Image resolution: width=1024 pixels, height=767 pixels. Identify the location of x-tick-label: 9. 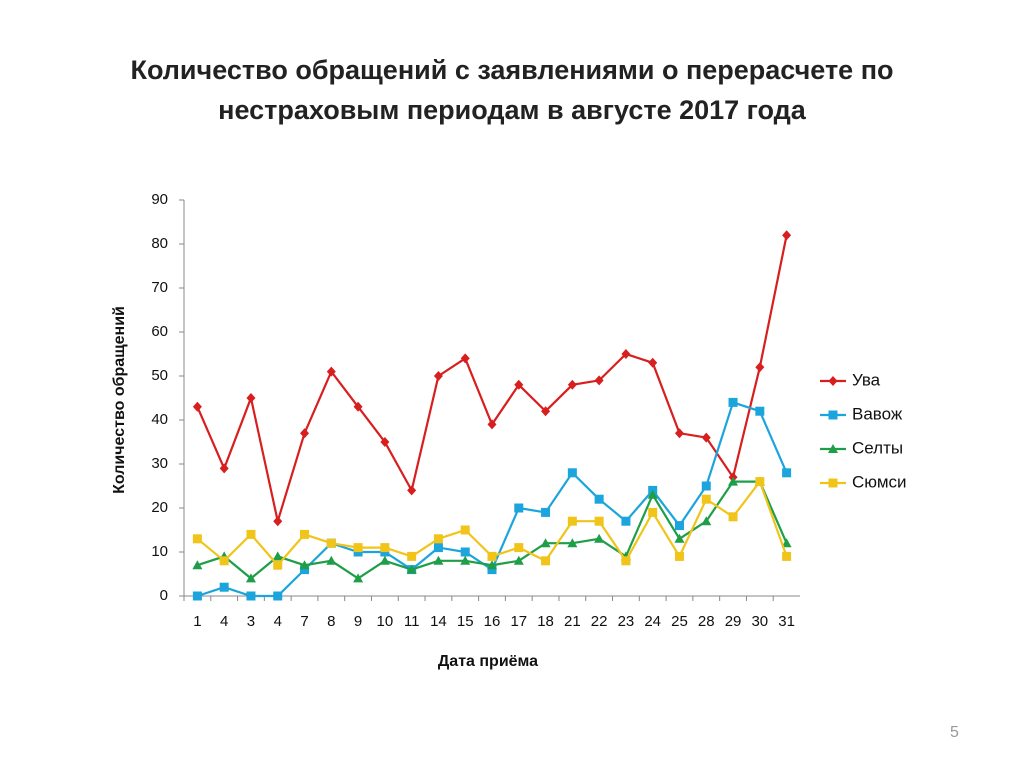
(358, 621).